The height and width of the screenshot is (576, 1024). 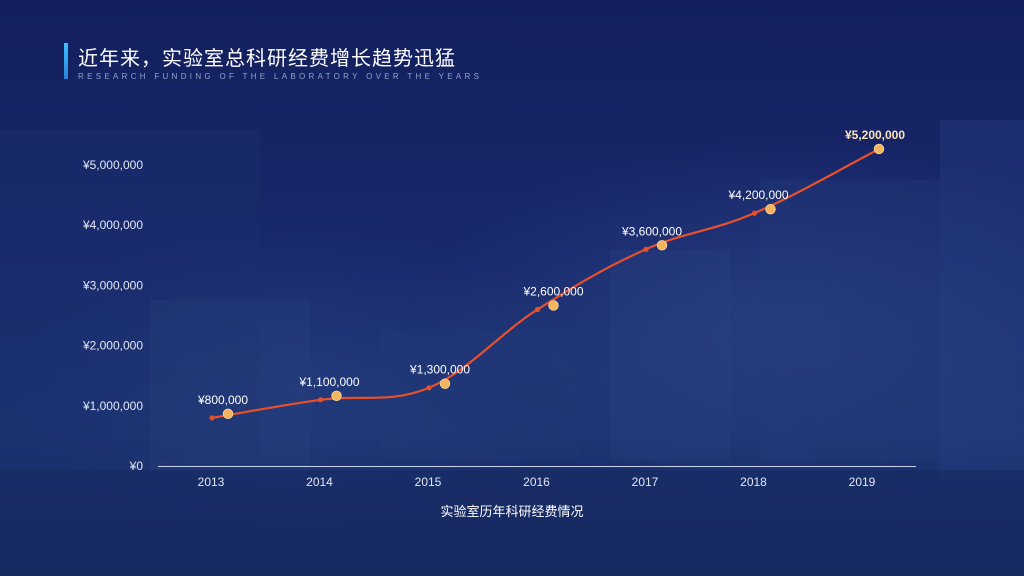 What do you see at coordinates (757, 195) in the screenshot?
I see `data-label: ¥4,200,000` at bounding box center [757, 195].